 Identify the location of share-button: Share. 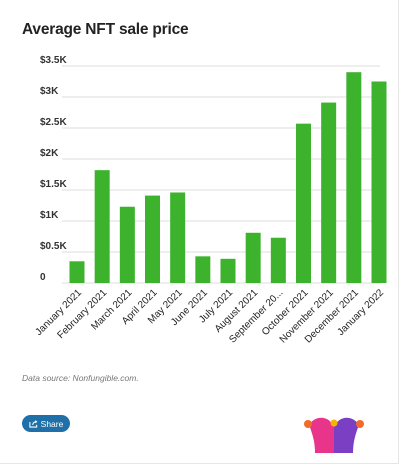
(46, 423).